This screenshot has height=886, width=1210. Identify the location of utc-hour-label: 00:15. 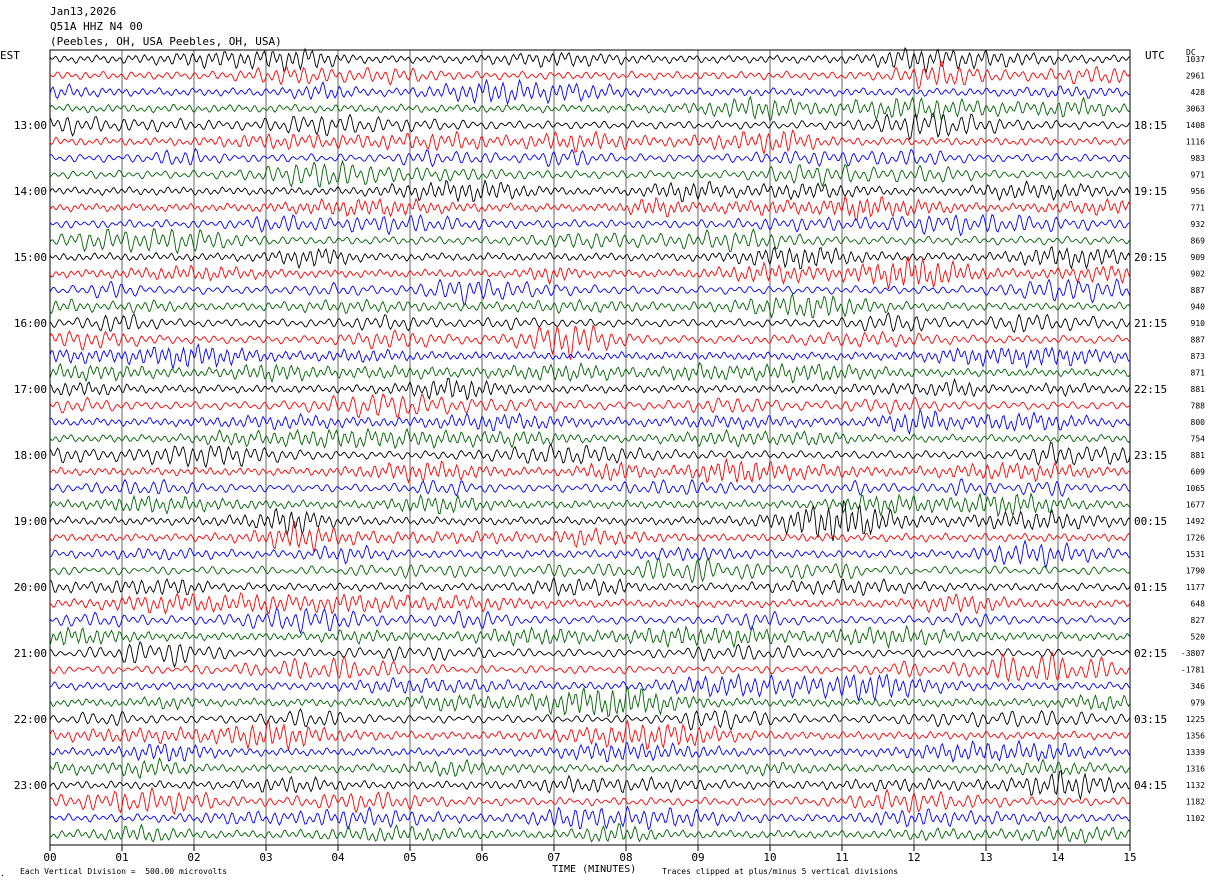
(1150, 521).